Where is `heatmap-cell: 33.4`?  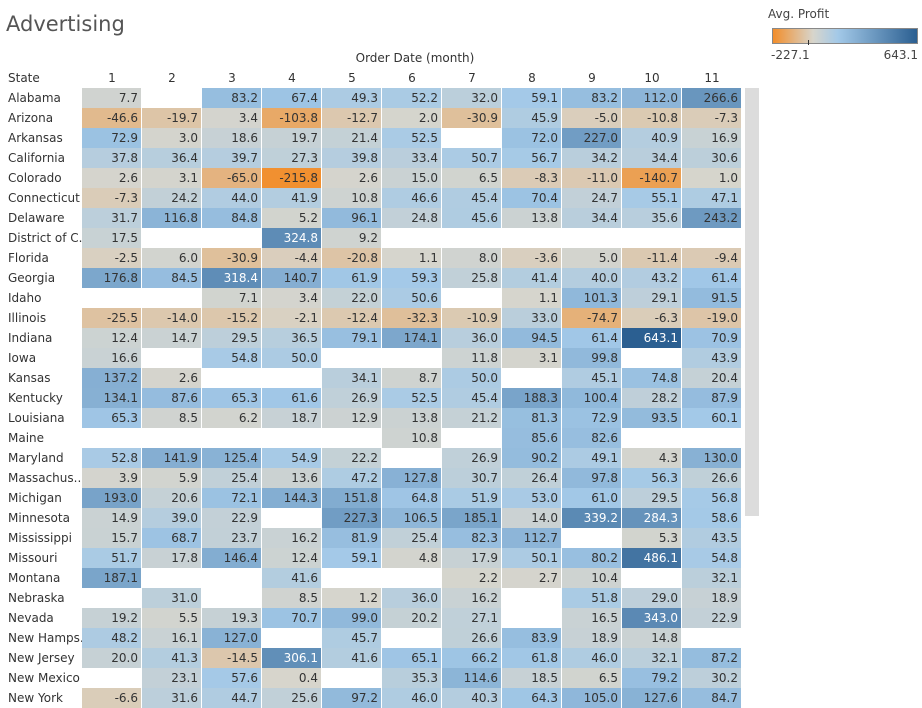 heatmap-cell: 33.4 is located at coordinates (412, 158).